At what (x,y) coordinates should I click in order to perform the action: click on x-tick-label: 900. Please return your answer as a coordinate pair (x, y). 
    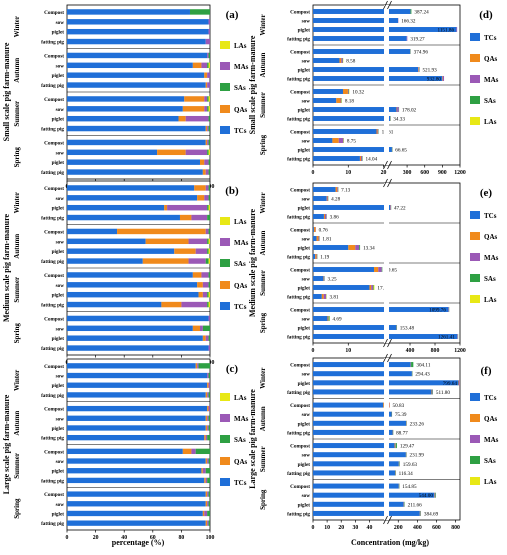
    Looking at the image, I should click on (442, 173).